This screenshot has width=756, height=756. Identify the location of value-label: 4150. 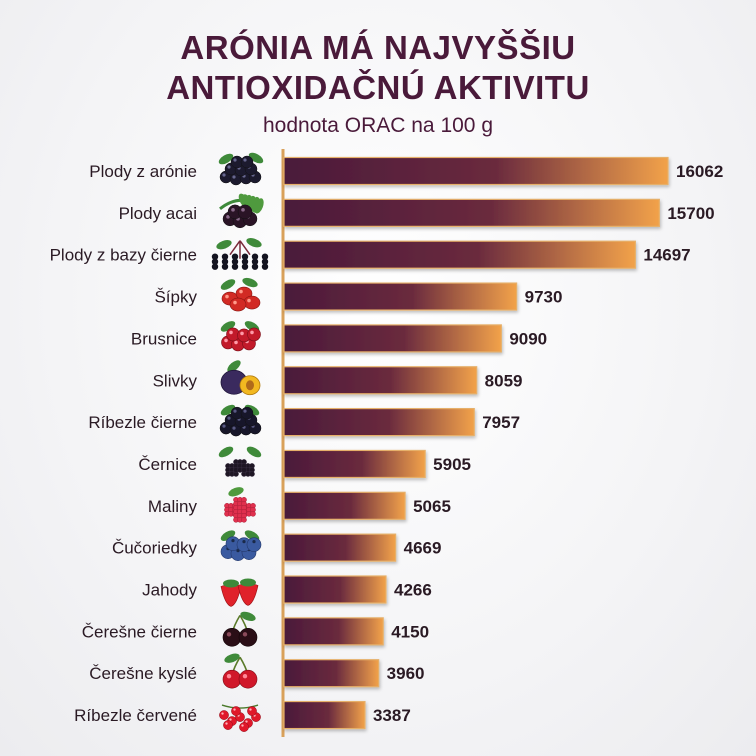
(410, 631).